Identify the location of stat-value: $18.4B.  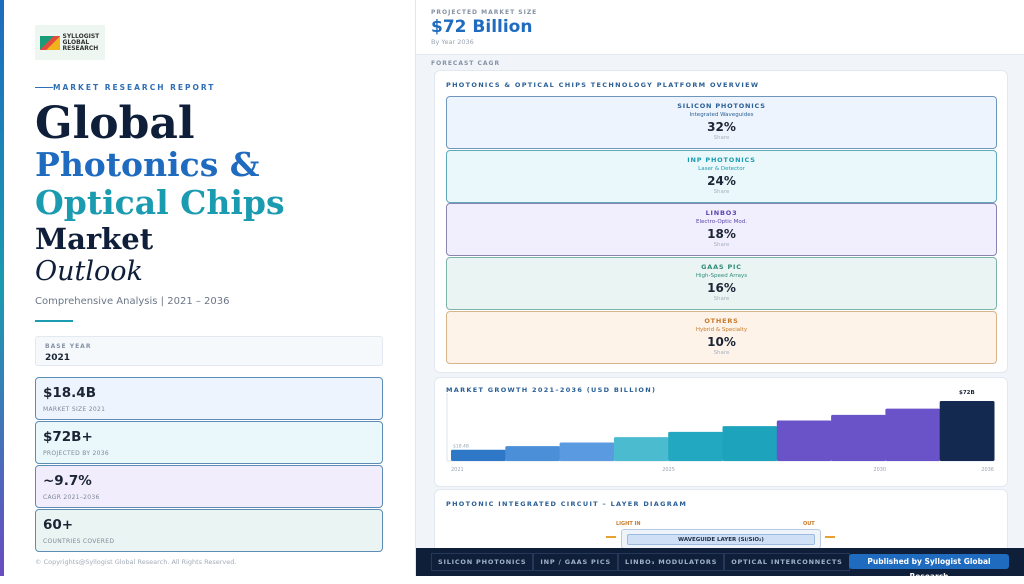
(69, 393).